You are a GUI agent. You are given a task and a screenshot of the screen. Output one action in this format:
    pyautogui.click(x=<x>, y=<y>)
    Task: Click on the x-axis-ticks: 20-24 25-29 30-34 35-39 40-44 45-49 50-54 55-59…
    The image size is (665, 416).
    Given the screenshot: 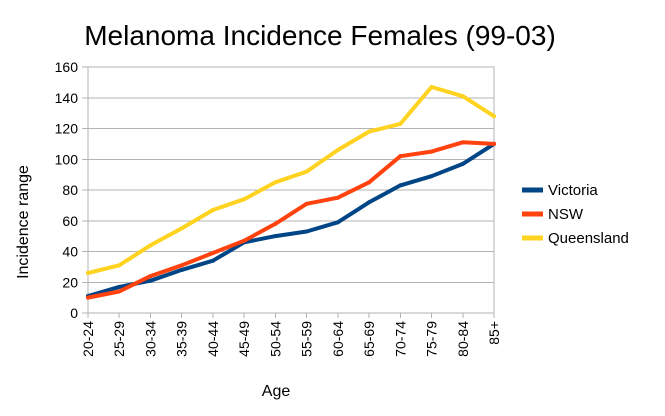 What is the action you would take?
    pyautogui.click(x=291, y=335)
    